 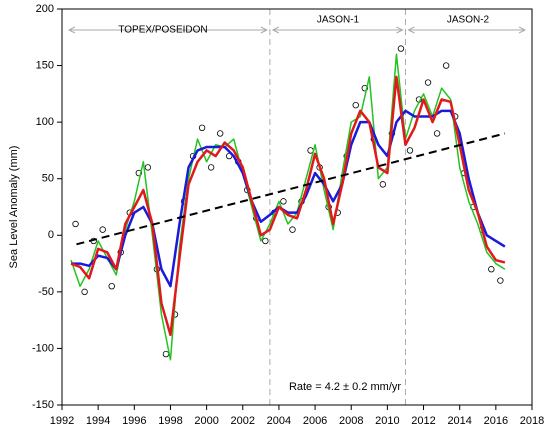 What do you see at coordinates (532, 421) in the screenshot?
I see `x-tick-label: 2018` at bounding box center [532, 421].